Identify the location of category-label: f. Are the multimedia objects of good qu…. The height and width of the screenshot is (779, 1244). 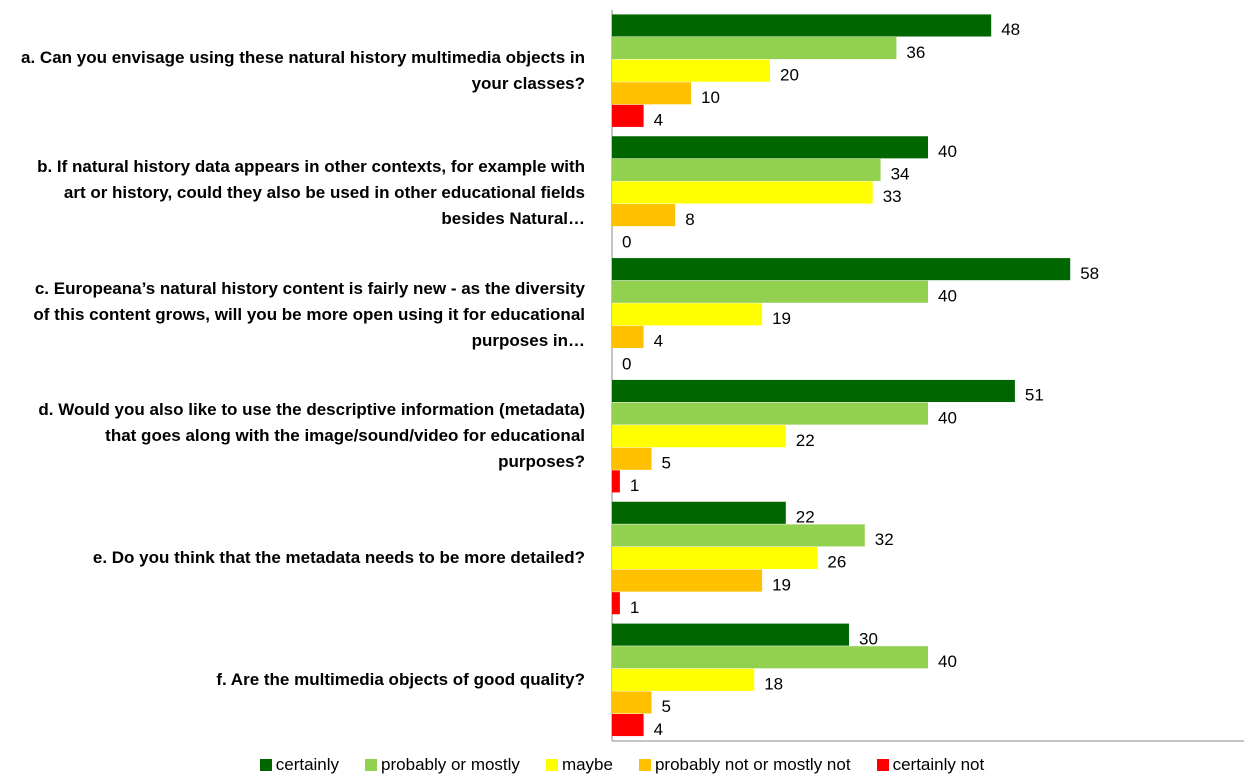
(400, 680).